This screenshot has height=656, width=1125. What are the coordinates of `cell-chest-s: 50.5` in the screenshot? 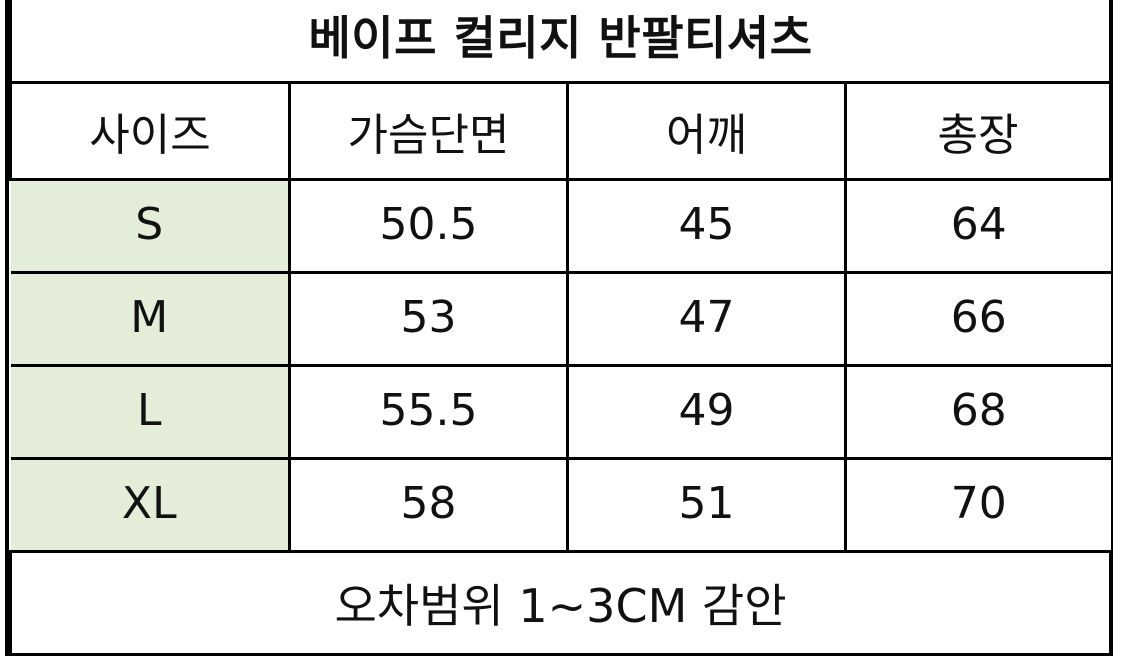 It's located at (429, 226).